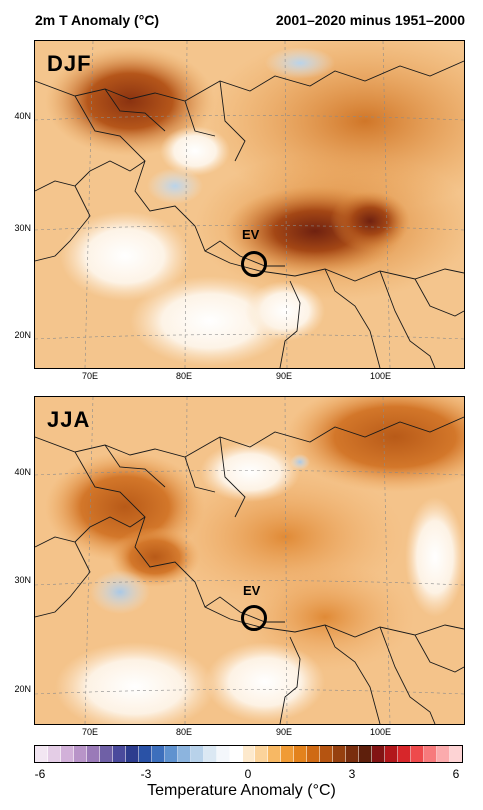 The width and height of the screenshot is (483, 810). I want to click on colorbar-tick-minus3: -3, so click(146, 774).